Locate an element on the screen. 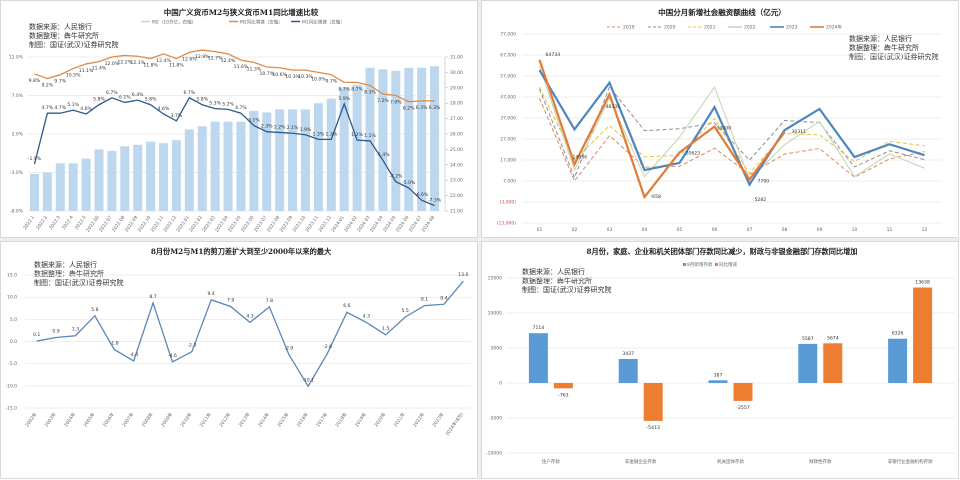  x-axis-tick: 非银行业金融机构存款 is located at coordinates (910, 461).